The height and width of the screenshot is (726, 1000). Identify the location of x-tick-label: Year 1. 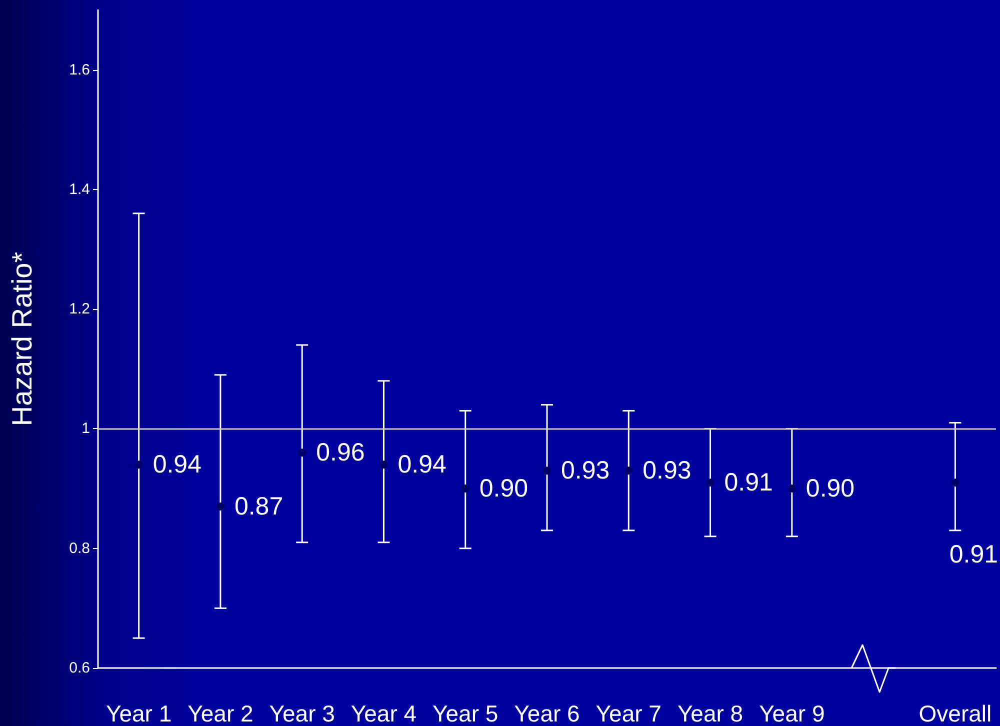
(139, 713).